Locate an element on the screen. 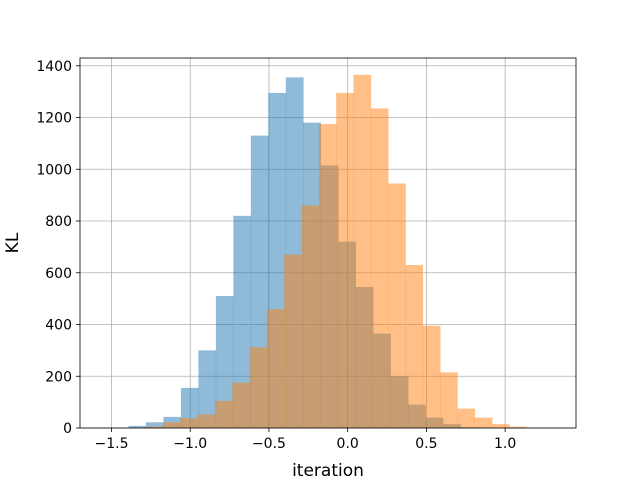 The height and width of the screenshot is (480, 640). y-tick-label: 1200 is located at coordinates (54, 119).